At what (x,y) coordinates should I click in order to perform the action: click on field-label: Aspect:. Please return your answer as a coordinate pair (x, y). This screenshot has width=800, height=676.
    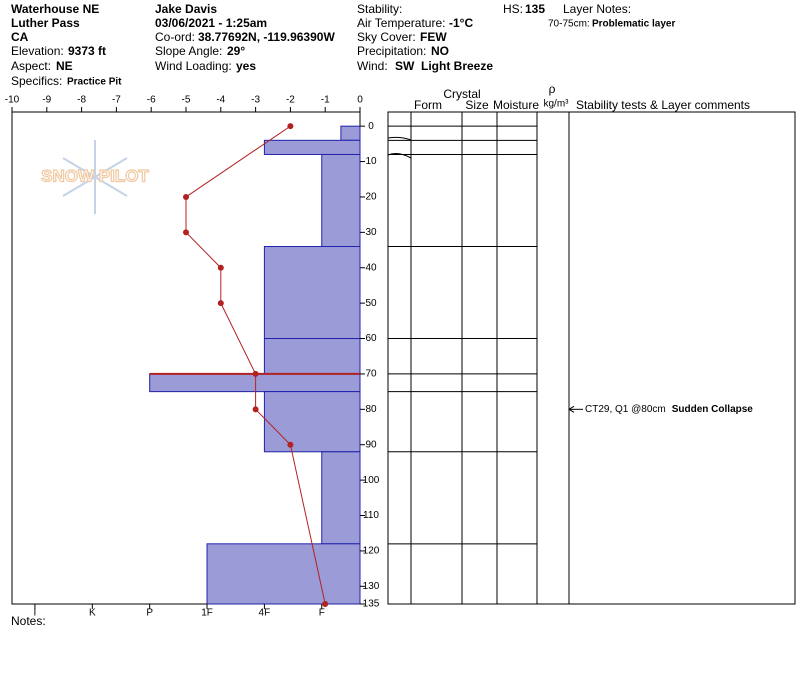
    Looking at the image, I should click on (31, 66).